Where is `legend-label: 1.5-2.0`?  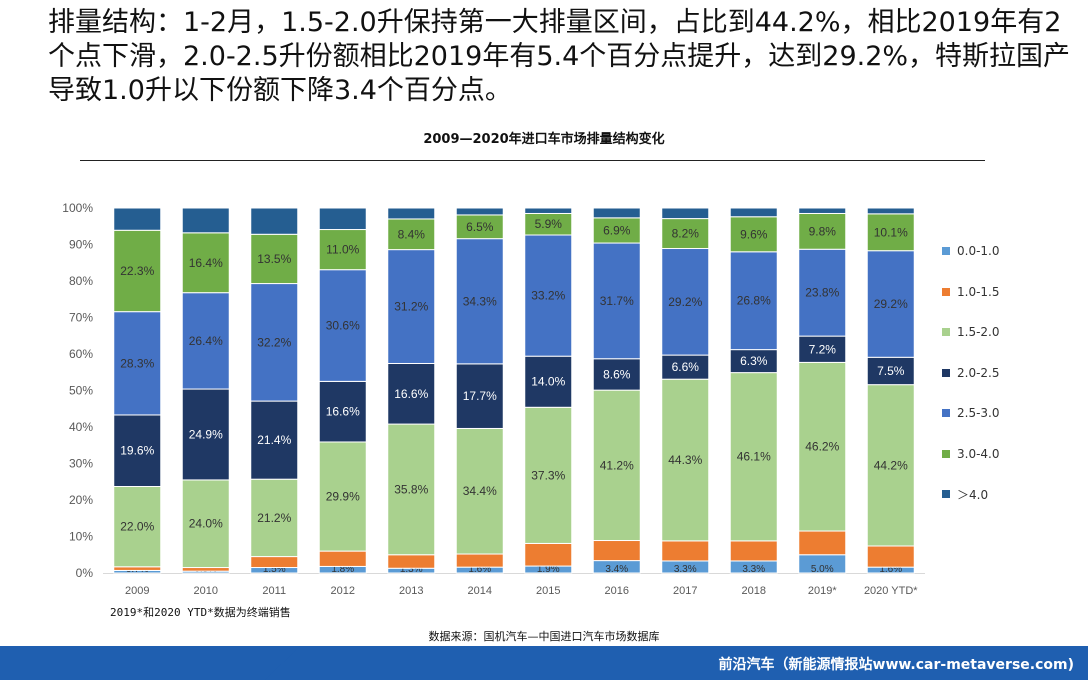
legend-label: 1.5-2.0 is located at coordinates (978, 332).